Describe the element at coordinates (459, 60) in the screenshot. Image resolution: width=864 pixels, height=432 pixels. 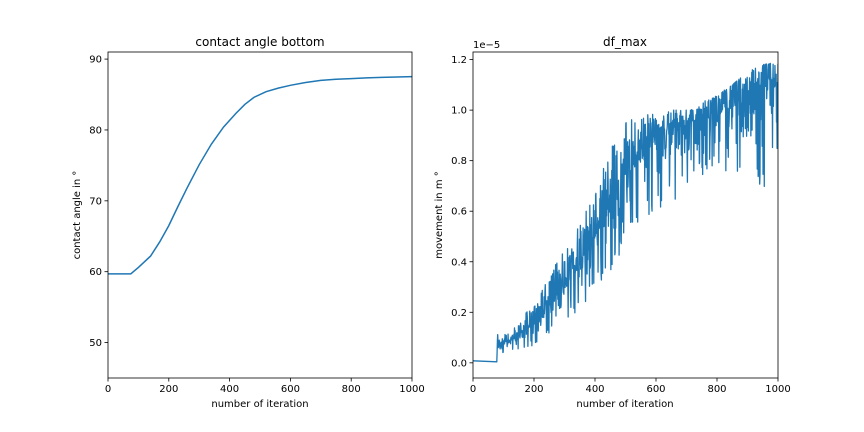
I see `y-tick-label: 1.2` at that location.